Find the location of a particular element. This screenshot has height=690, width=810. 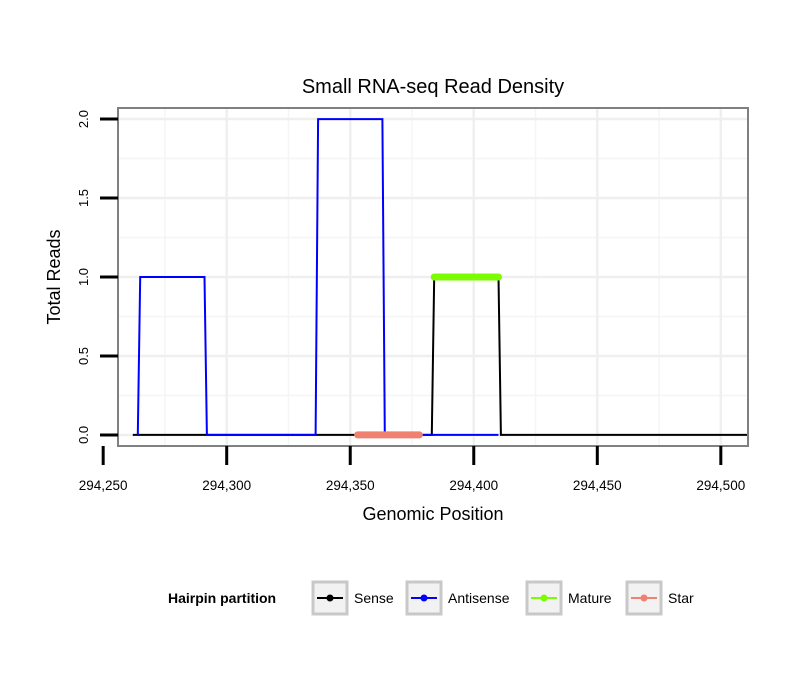

legend-label: Mature is located at coordinates (590, 598).